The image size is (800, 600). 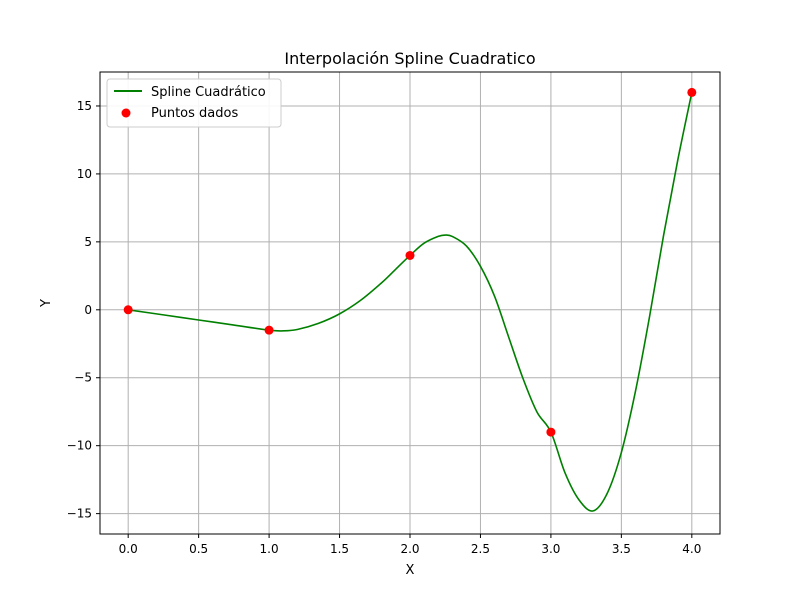 I want to click on y-tick-label: −15, so click(x=79, y=514).